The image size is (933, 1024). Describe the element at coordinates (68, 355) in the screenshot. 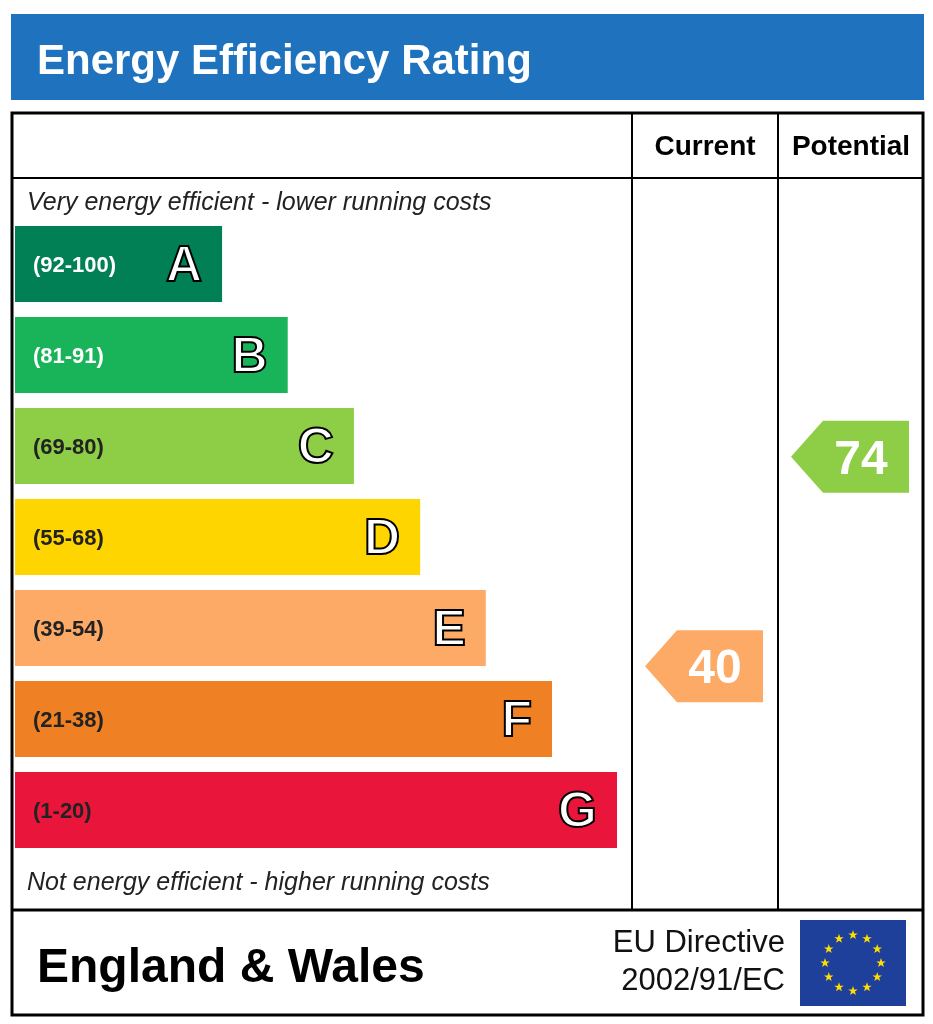

I see `annotation: (81-91)` at that location.